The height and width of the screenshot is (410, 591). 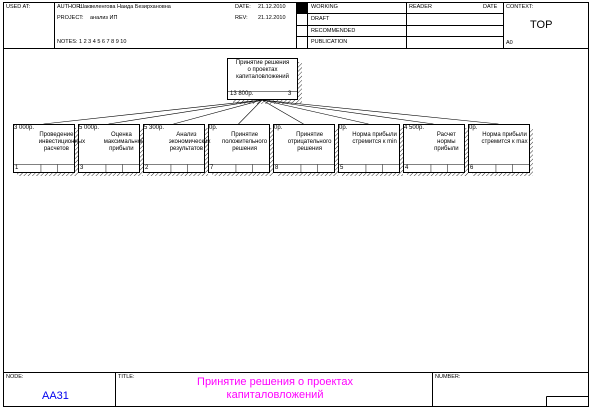 What do you see at coordinates (186, 149) in the screenshot?
I see `child-node-line: результатов` at bounding box center [186, 149].